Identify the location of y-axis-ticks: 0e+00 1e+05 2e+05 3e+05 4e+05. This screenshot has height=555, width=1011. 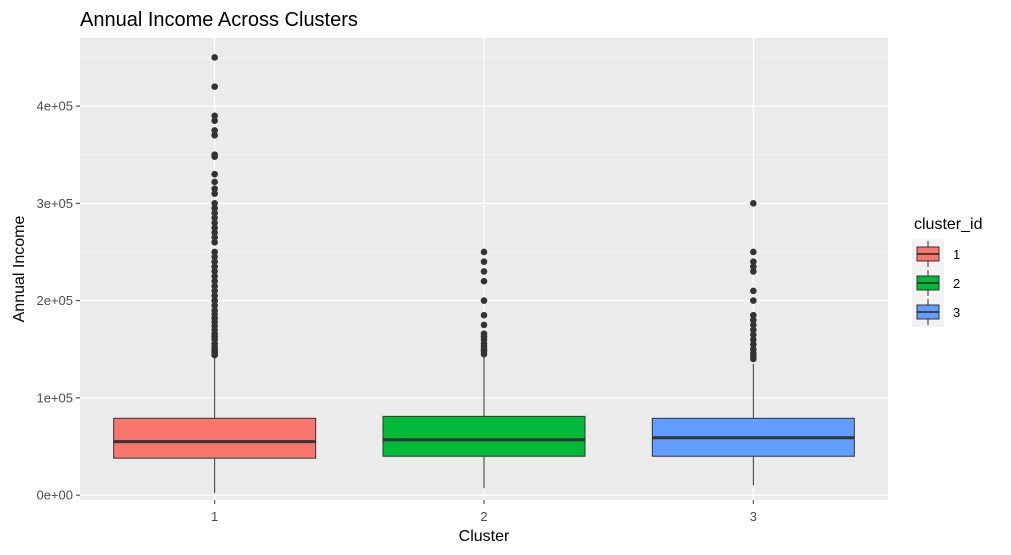
(58, 301).